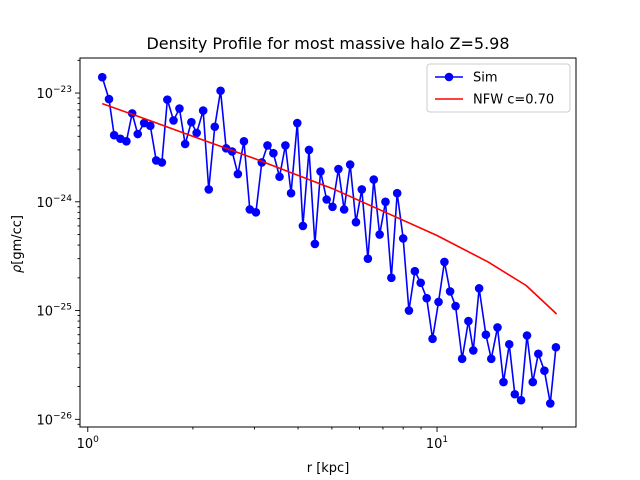  Describe the element at coordinates (485, 78) in the screenshot. I see `legend-label: Sim` at that location.